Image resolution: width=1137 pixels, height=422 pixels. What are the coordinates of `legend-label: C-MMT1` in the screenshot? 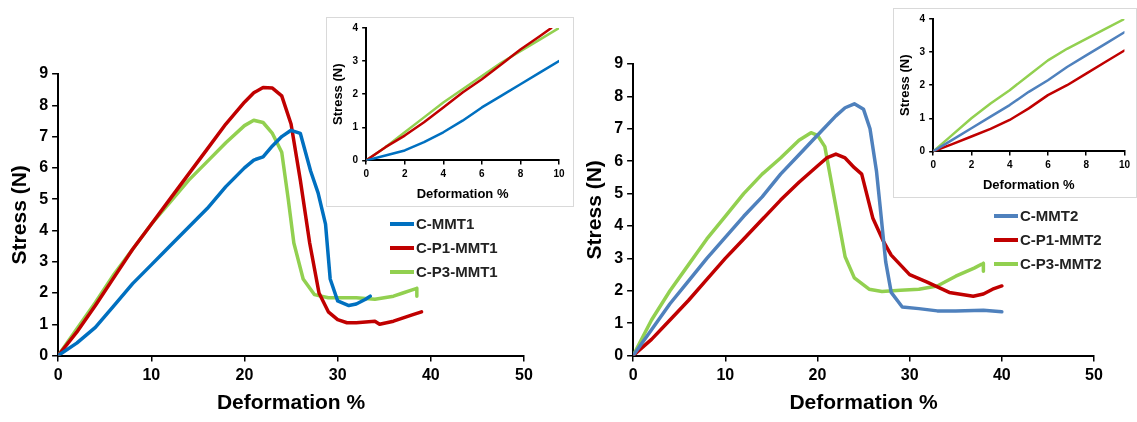 It's located at (445, 224).